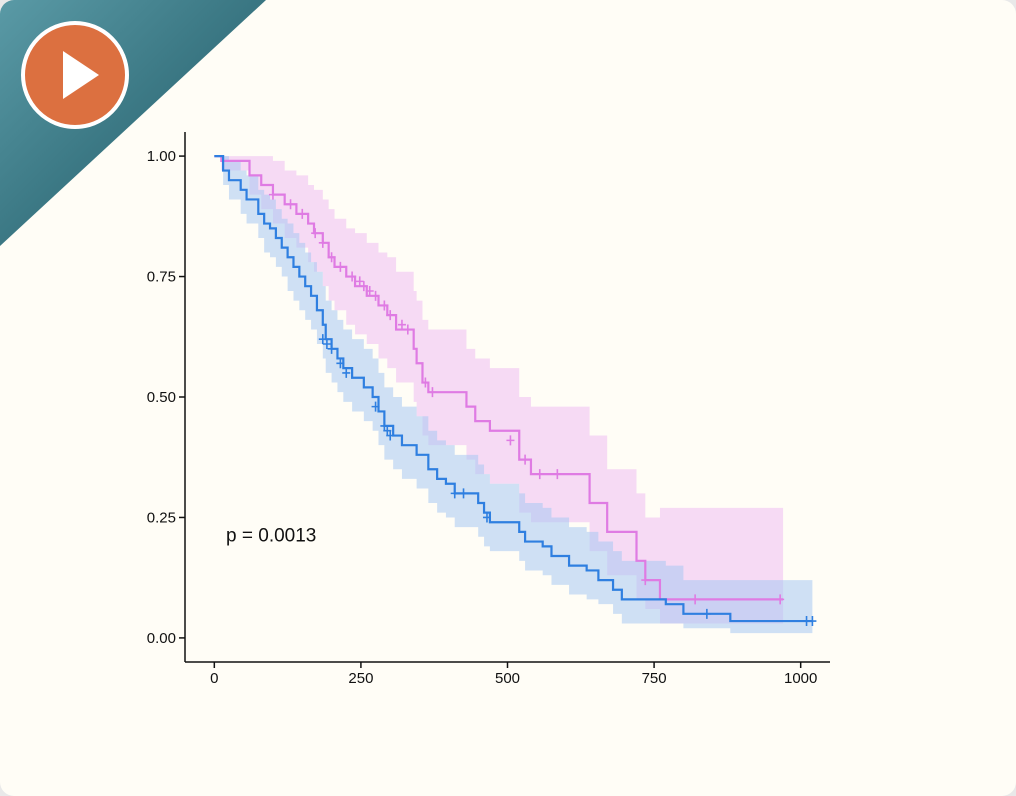 The width and height of the screenshot is (1016, 796). Describe the element at coordinates (214, 678) in the screenshot. I see `x-tick-label-0: 0` at that location.